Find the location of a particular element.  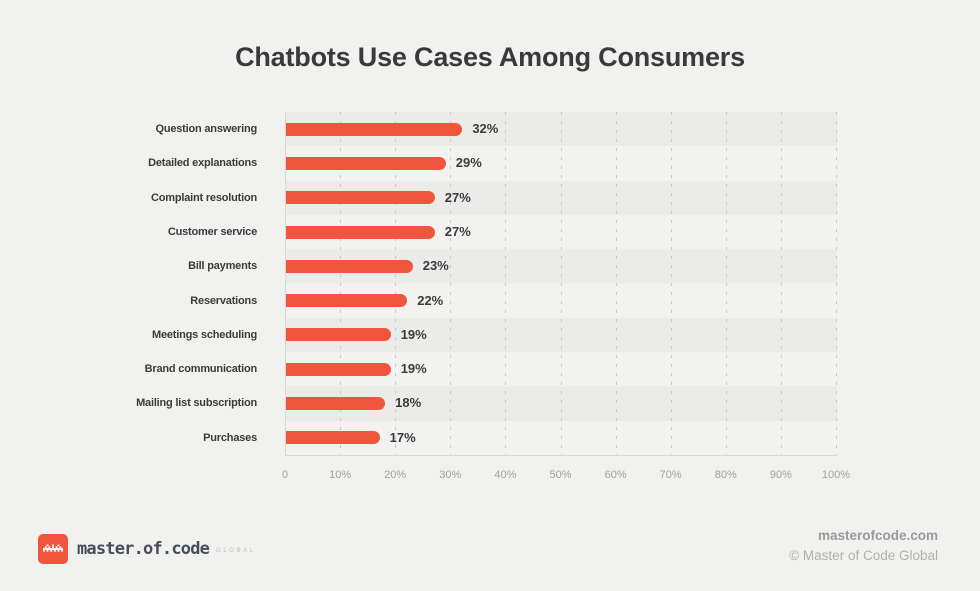

x-tick-label: 60% is located at coordinates (615, 475).